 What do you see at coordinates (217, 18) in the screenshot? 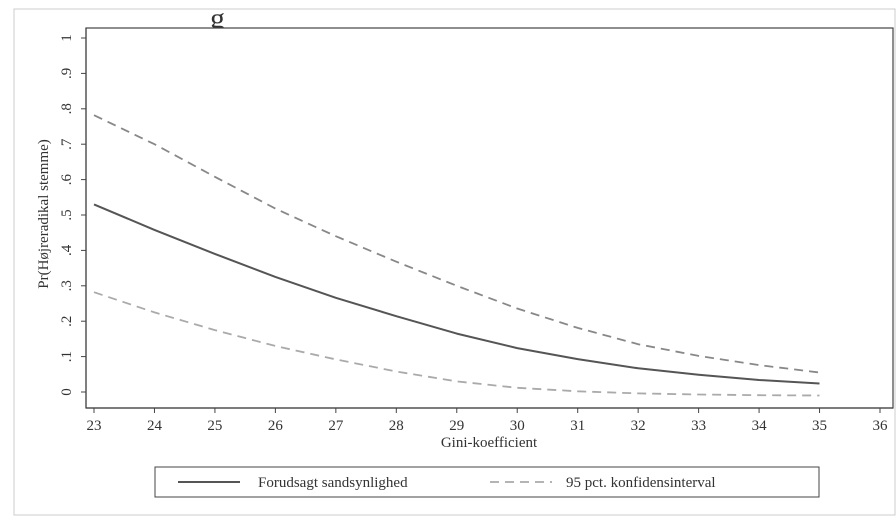
I see `chart-title: g` at bounding box center [217, 18].